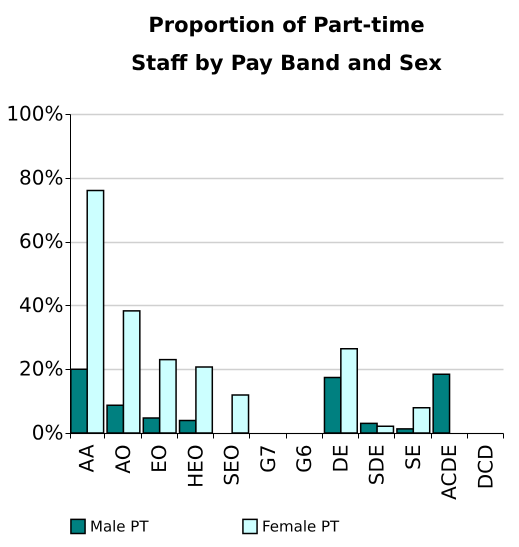 This screenshot has width=519, height=547. What do you see at coordinates (159, 458) in the screenshot?
I see `x-tick-label: EO` at bounding box center [159, 458].